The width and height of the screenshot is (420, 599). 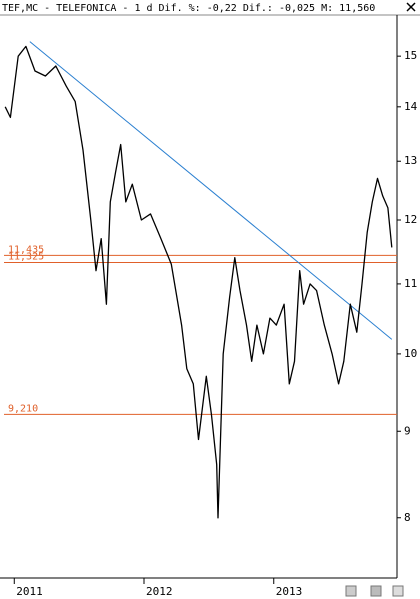 What do you see at coordinates (23, 408) in the screenshot?
I see `level-label: 9,210` at bounding box center [23, 408].